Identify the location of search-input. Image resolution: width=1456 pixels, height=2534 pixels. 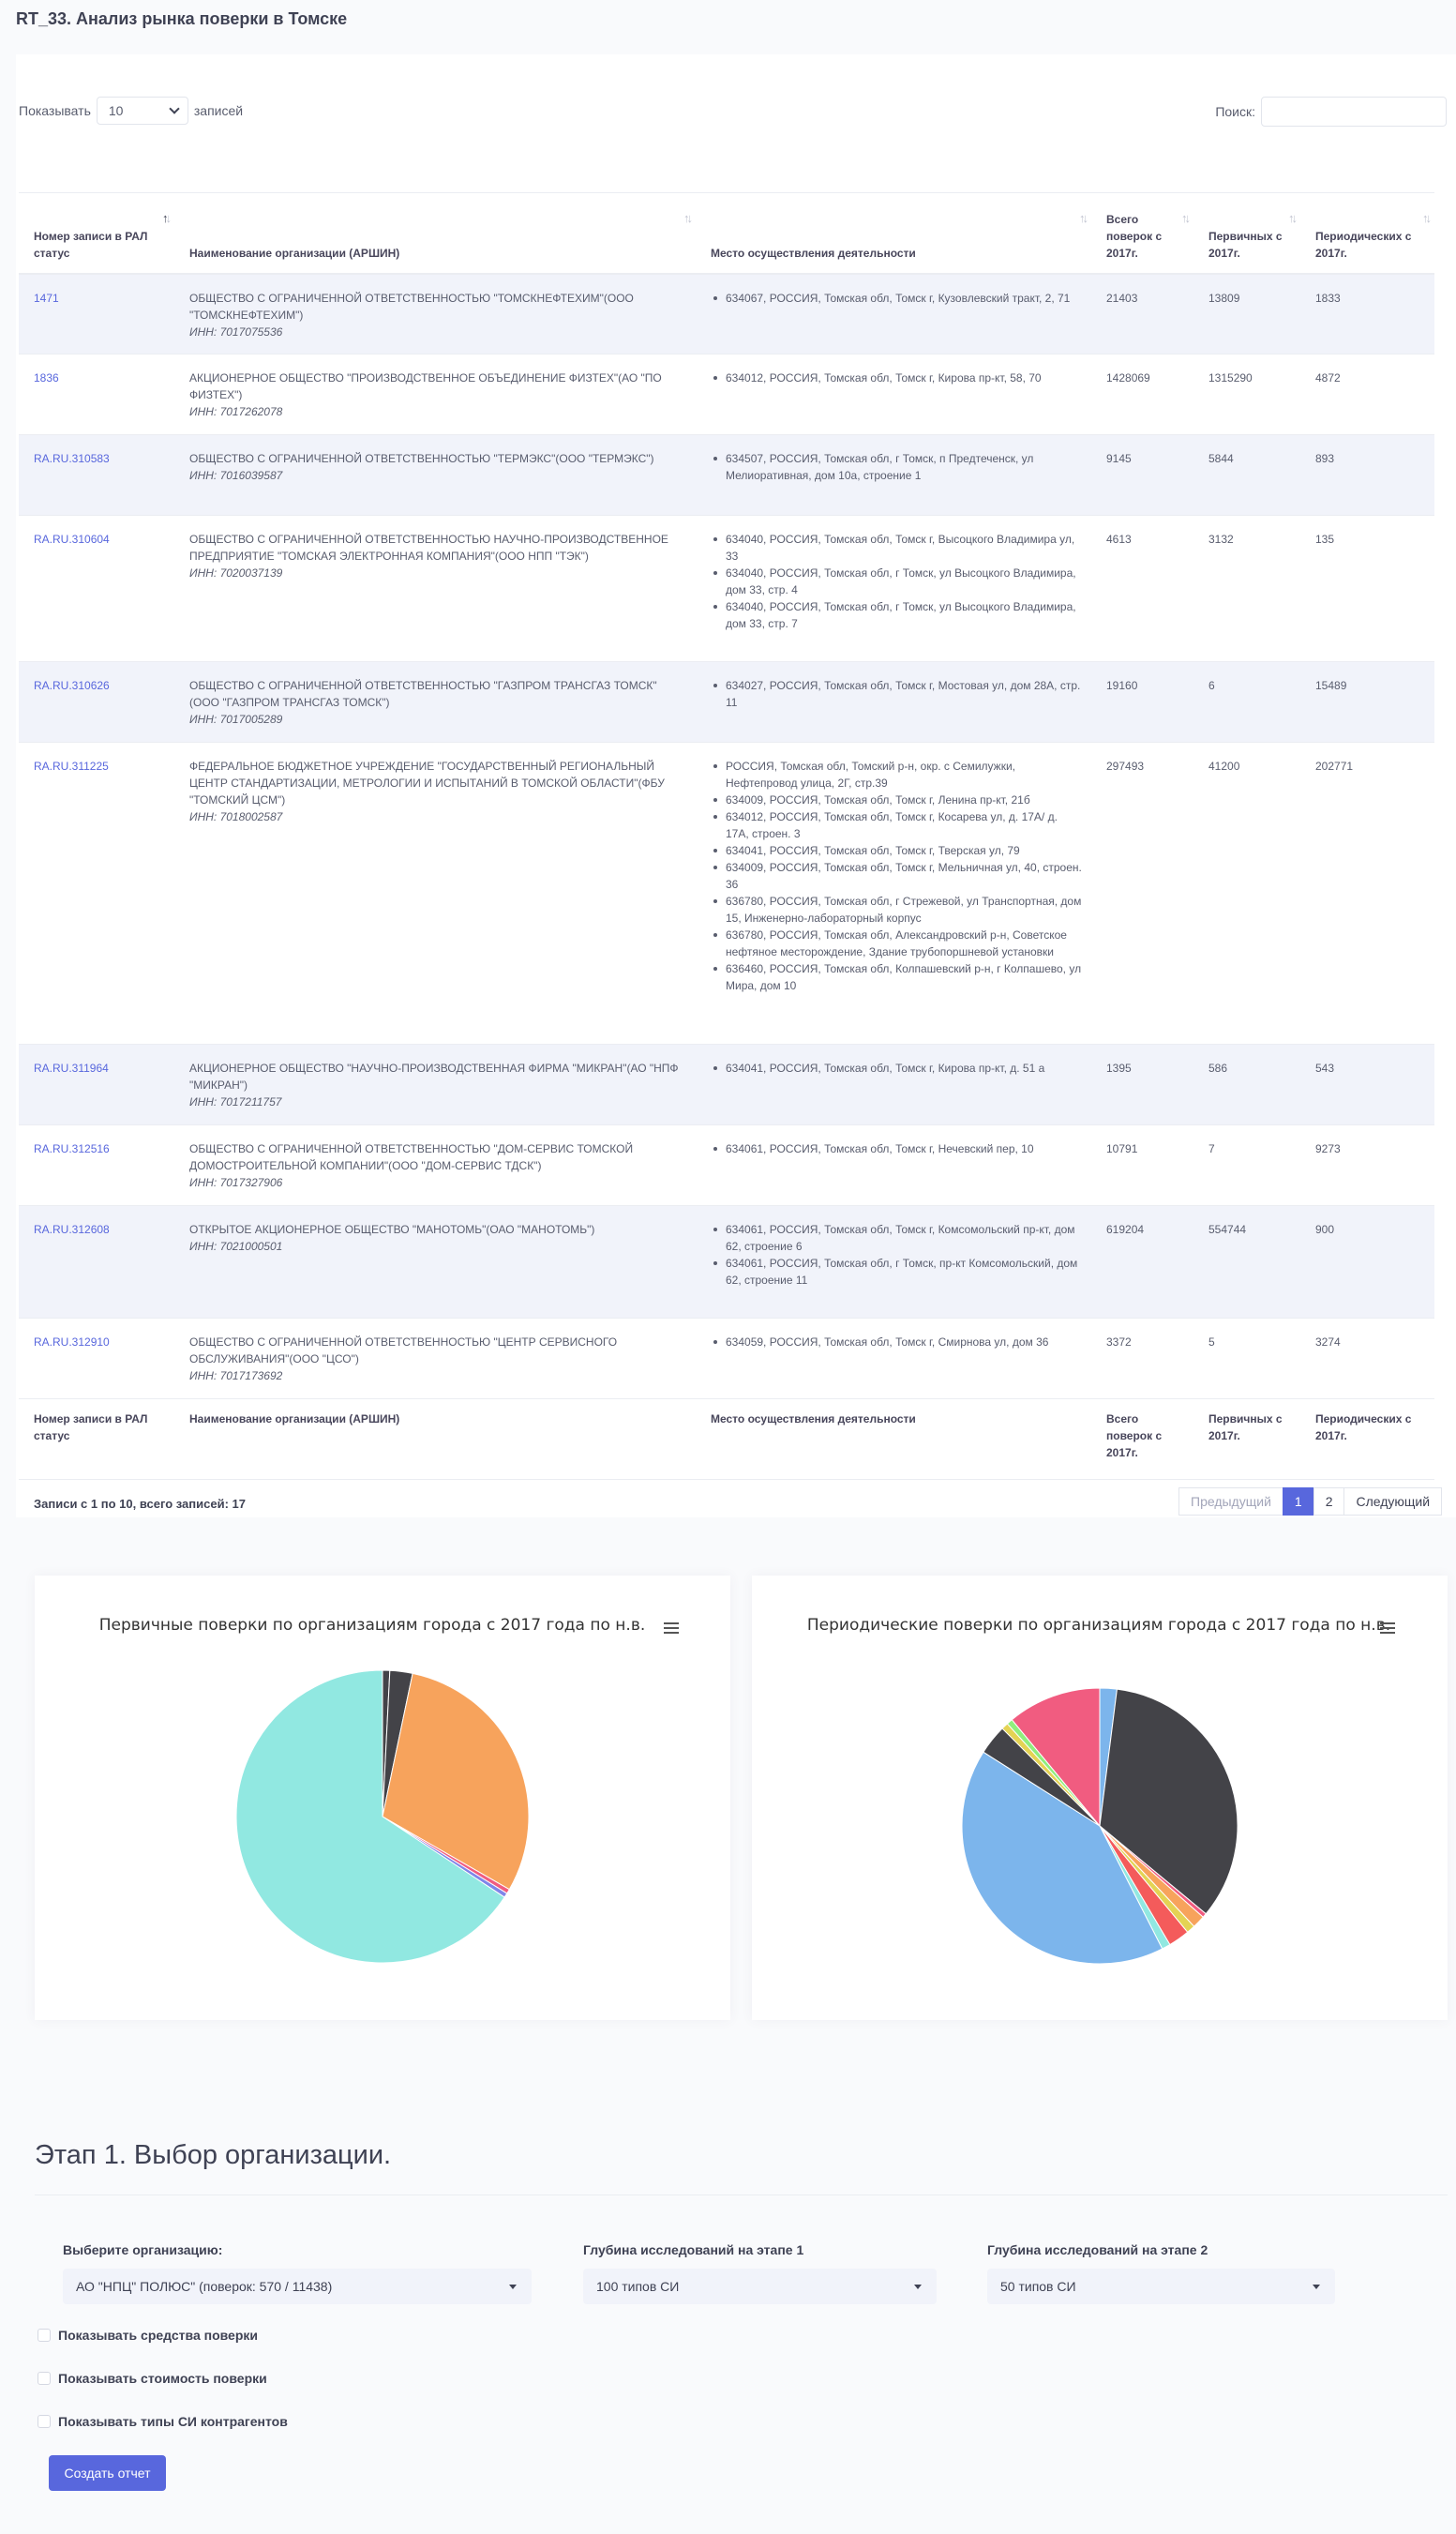
(1354, 112).